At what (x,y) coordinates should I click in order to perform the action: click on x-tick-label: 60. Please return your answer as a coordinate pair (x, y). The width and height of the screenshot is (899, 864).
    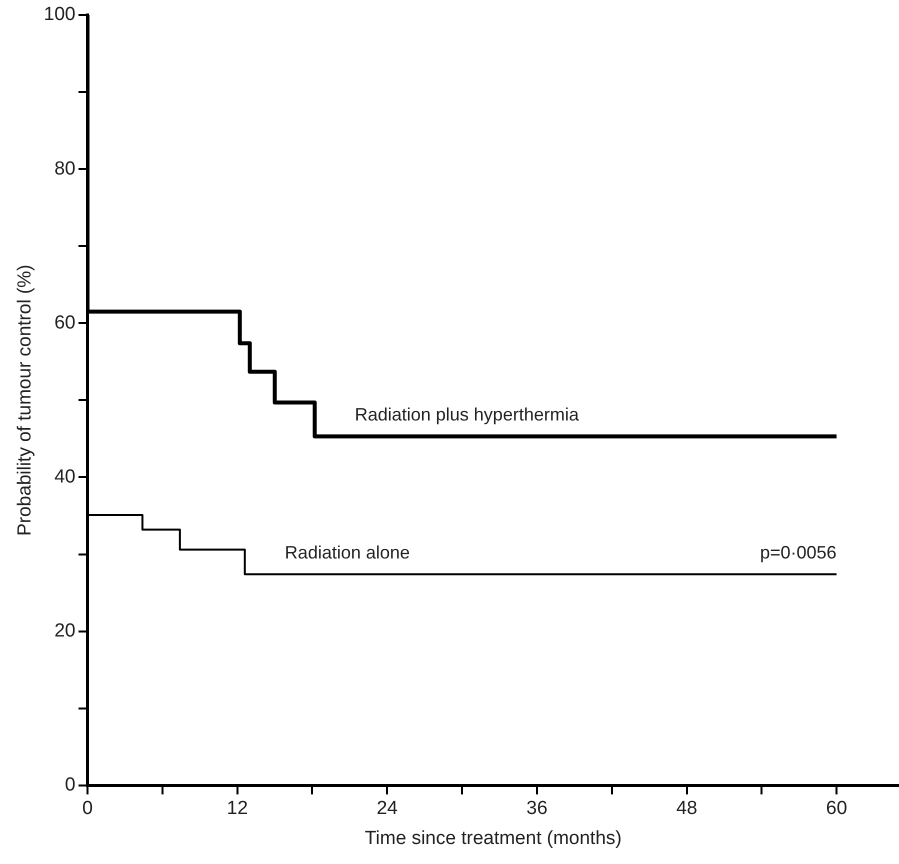
    Looking at the image, I should click on (837, 809).